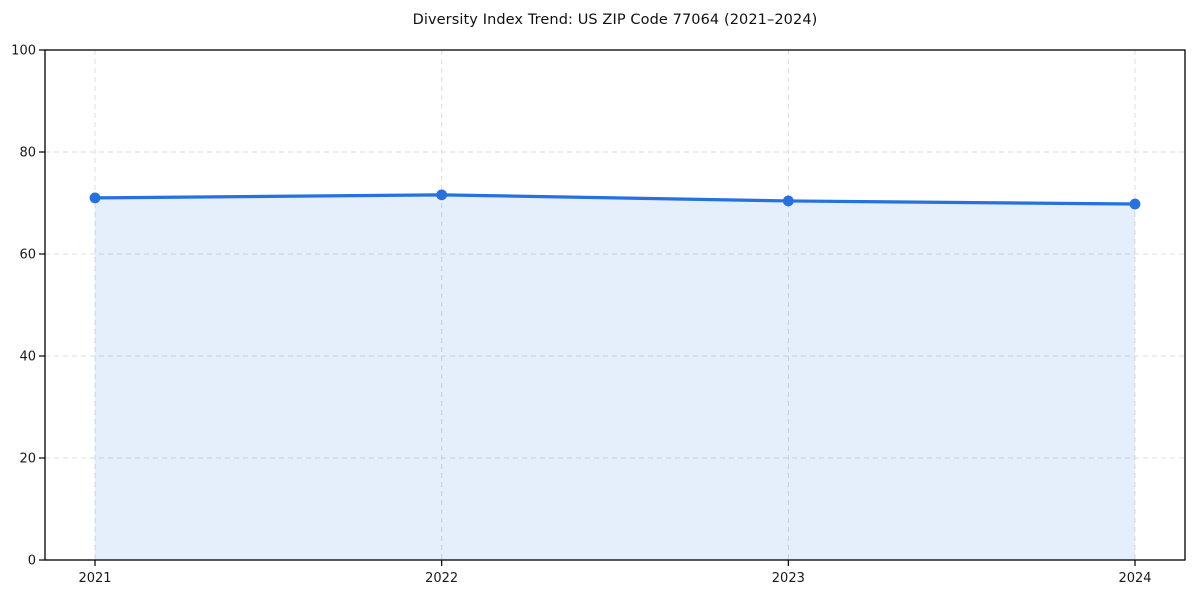 This screenshot has height=600, width=1200. What do you see at coordinates (23, 51) in the screenshot?
I see `y-tick-label: 100` at bounding box center [23, 51].